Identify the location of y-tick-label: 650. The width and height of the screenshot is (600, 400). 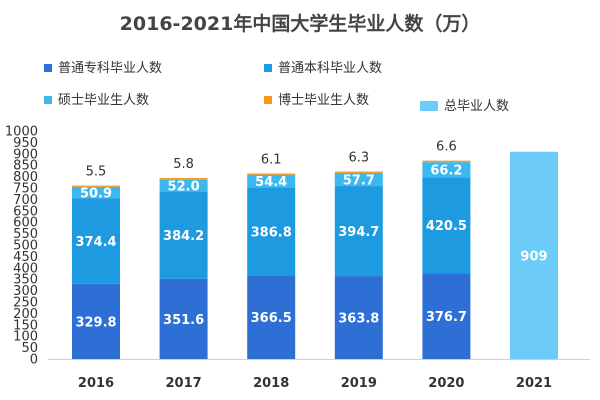
(25, 211).